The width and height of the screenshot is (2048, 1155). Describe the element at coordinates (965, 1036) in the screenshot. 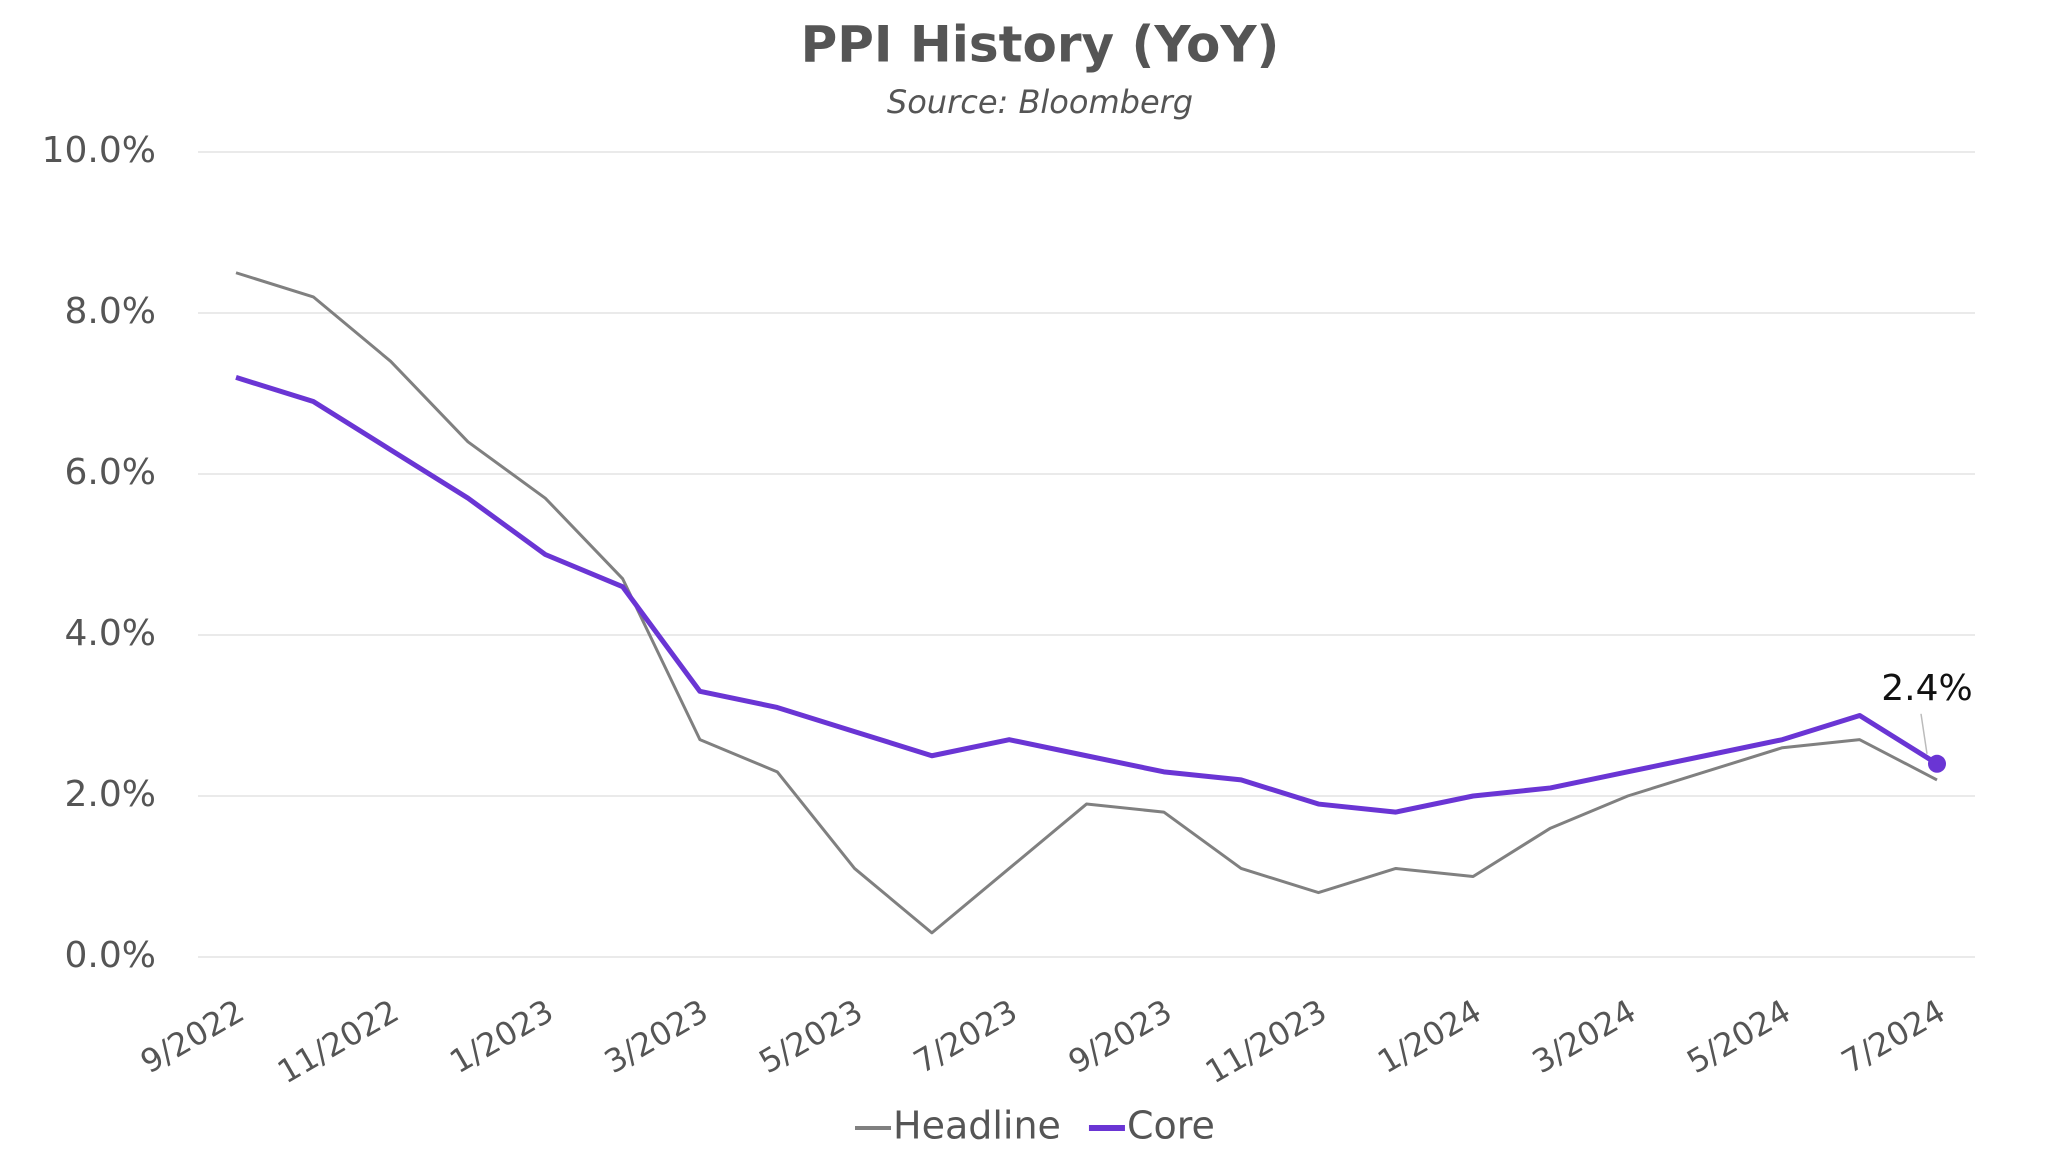

I see `x-tick-label: 7/2023` at that location.